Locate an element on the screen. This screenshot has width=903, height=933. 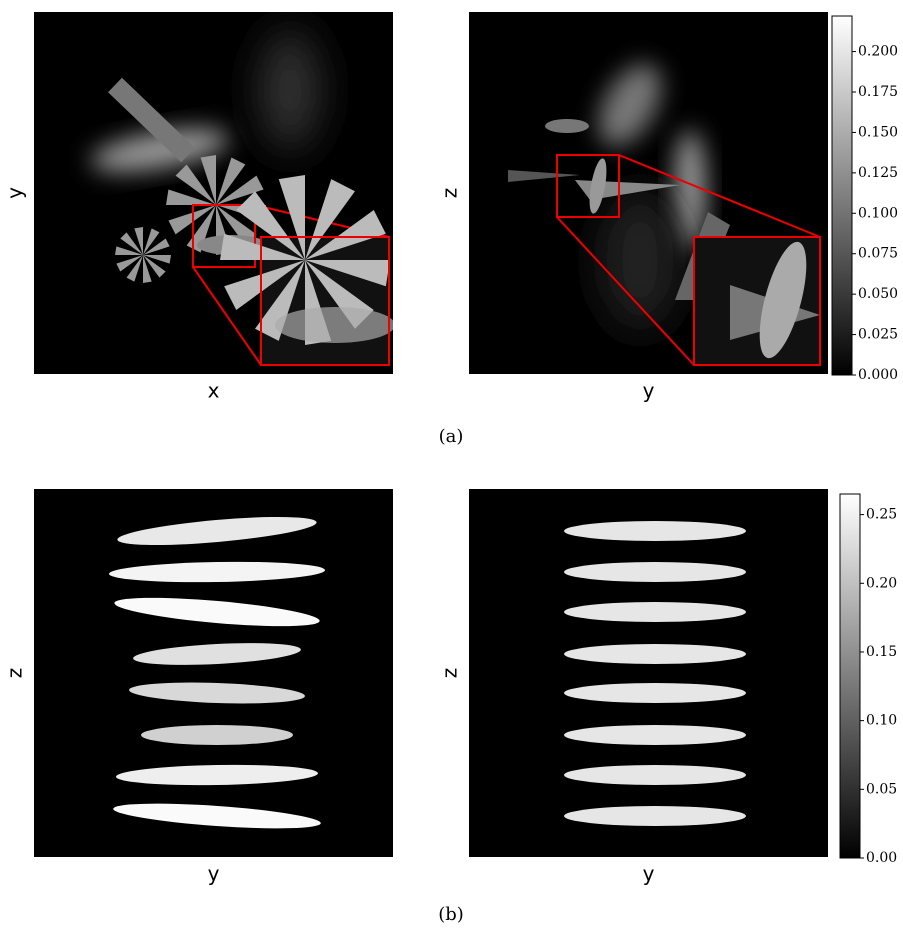
tick-label: 0.000 is located at coordinates (878, 375).